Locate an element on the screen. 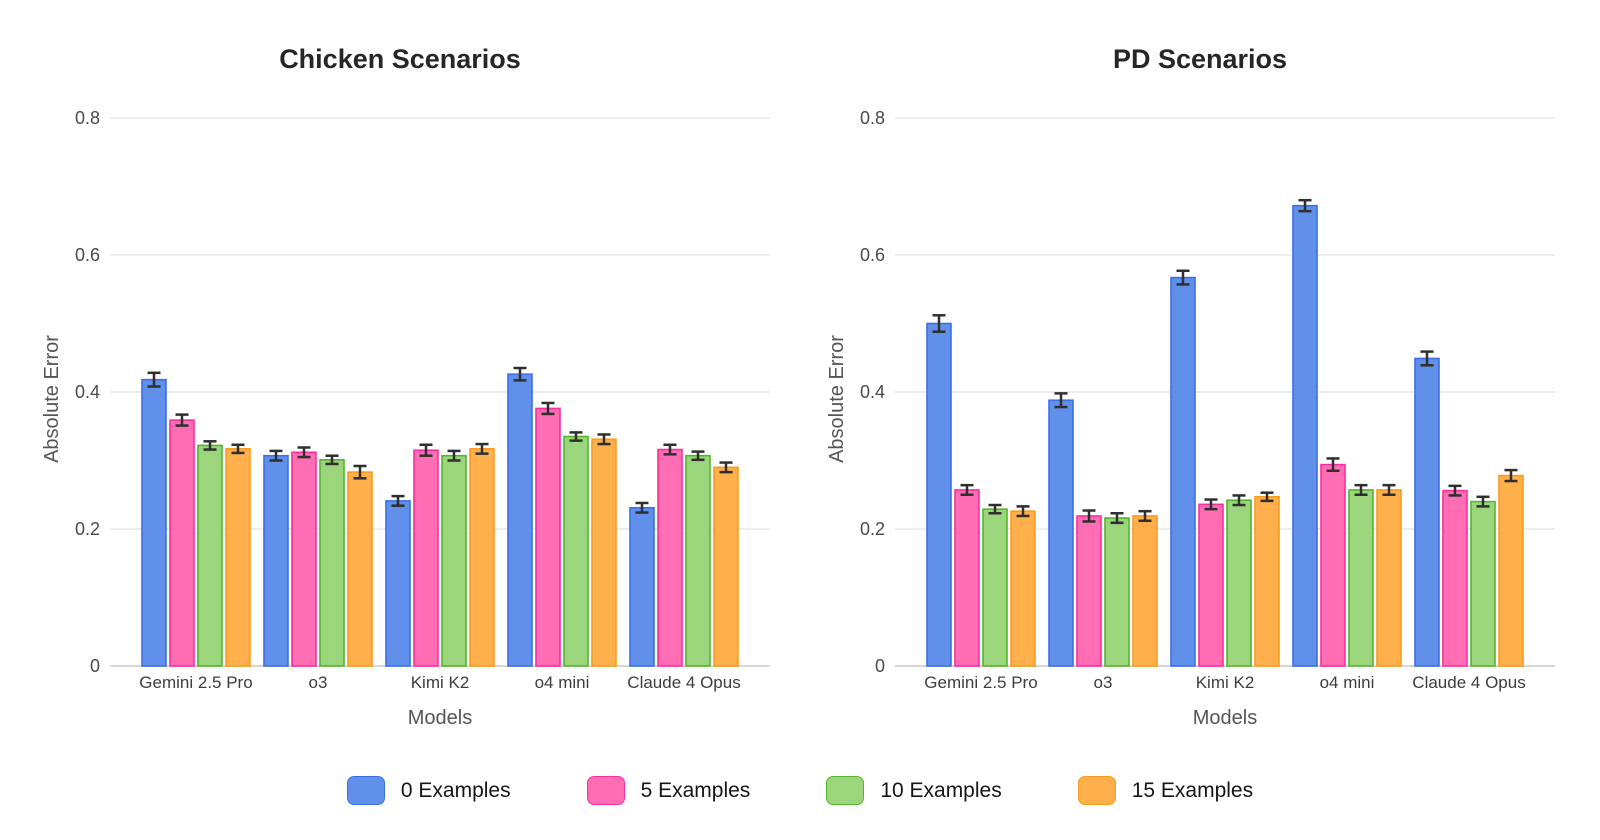  legend-label: 10 Examples is located at coordinates (941, 790).